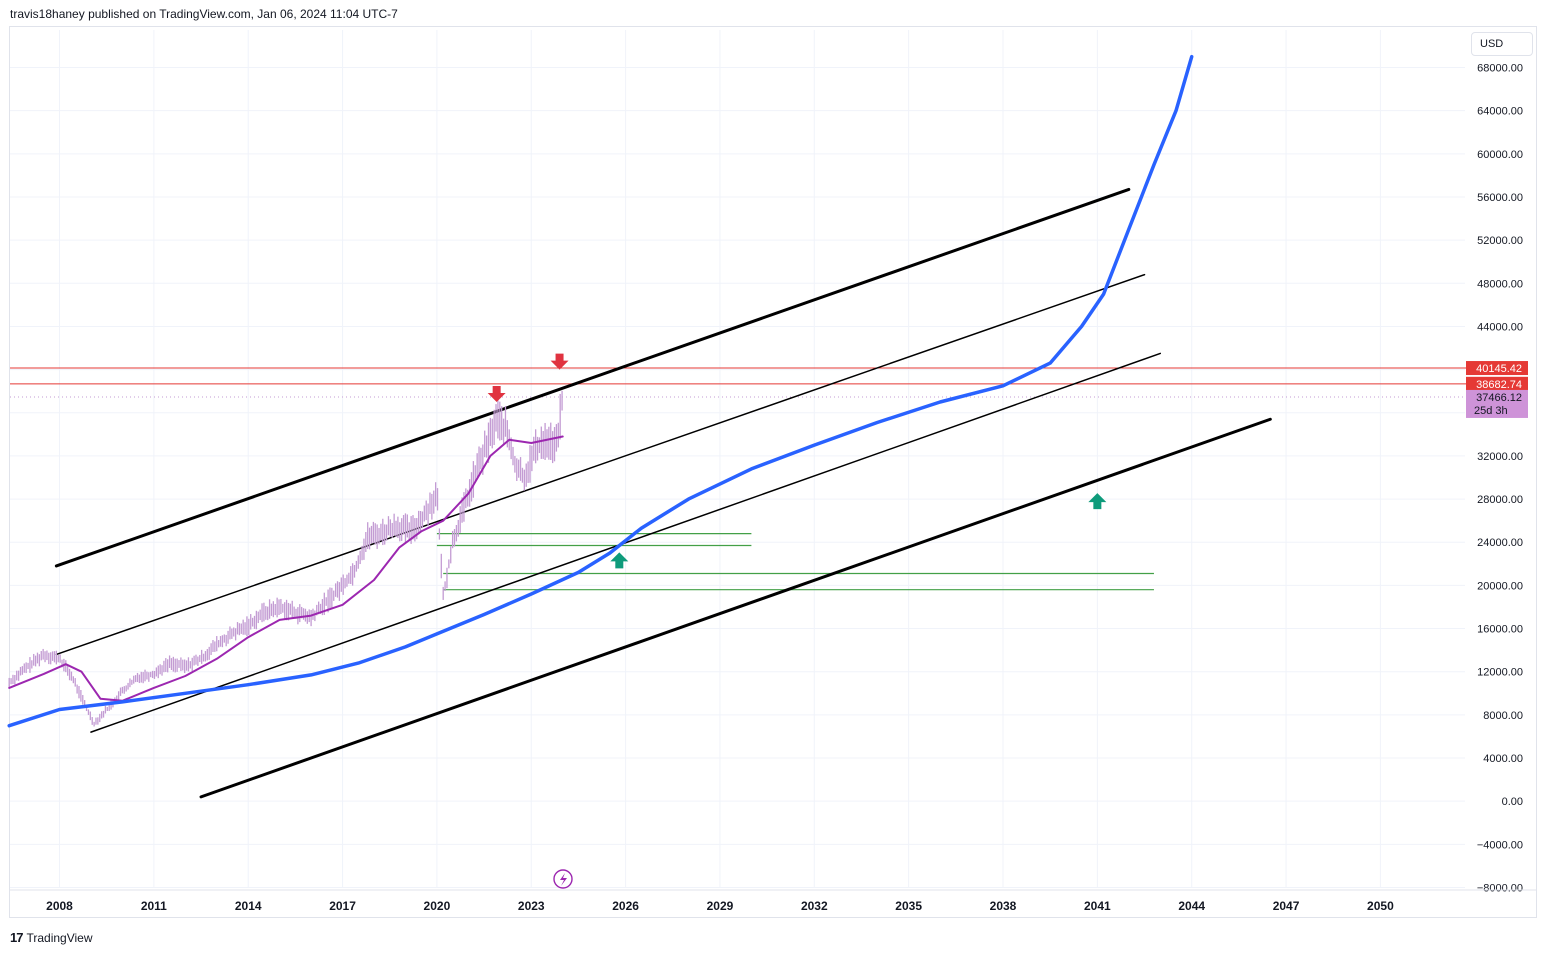  What do you see at coordinates (531, 906) in the screenshot?
I see `x-tick-label: 2023` at bounding box center [531, 906].